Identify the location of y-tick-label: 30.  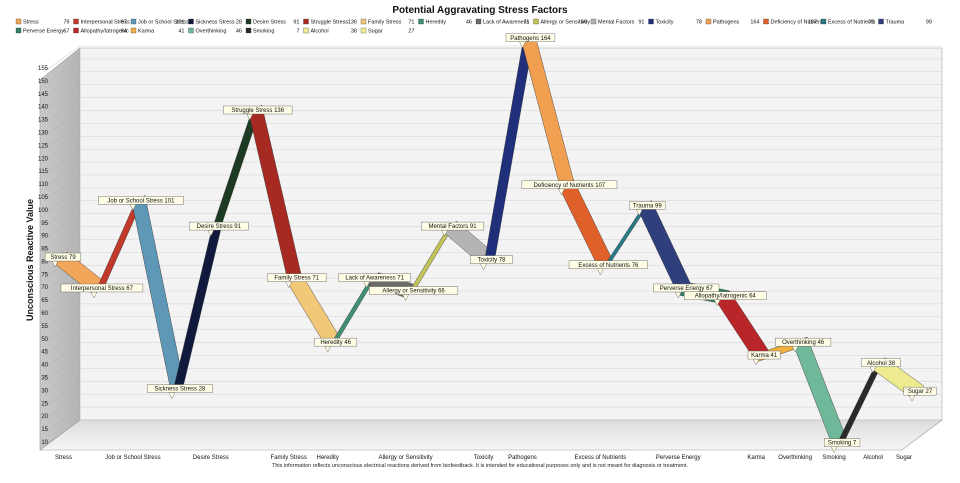
(44, 391).